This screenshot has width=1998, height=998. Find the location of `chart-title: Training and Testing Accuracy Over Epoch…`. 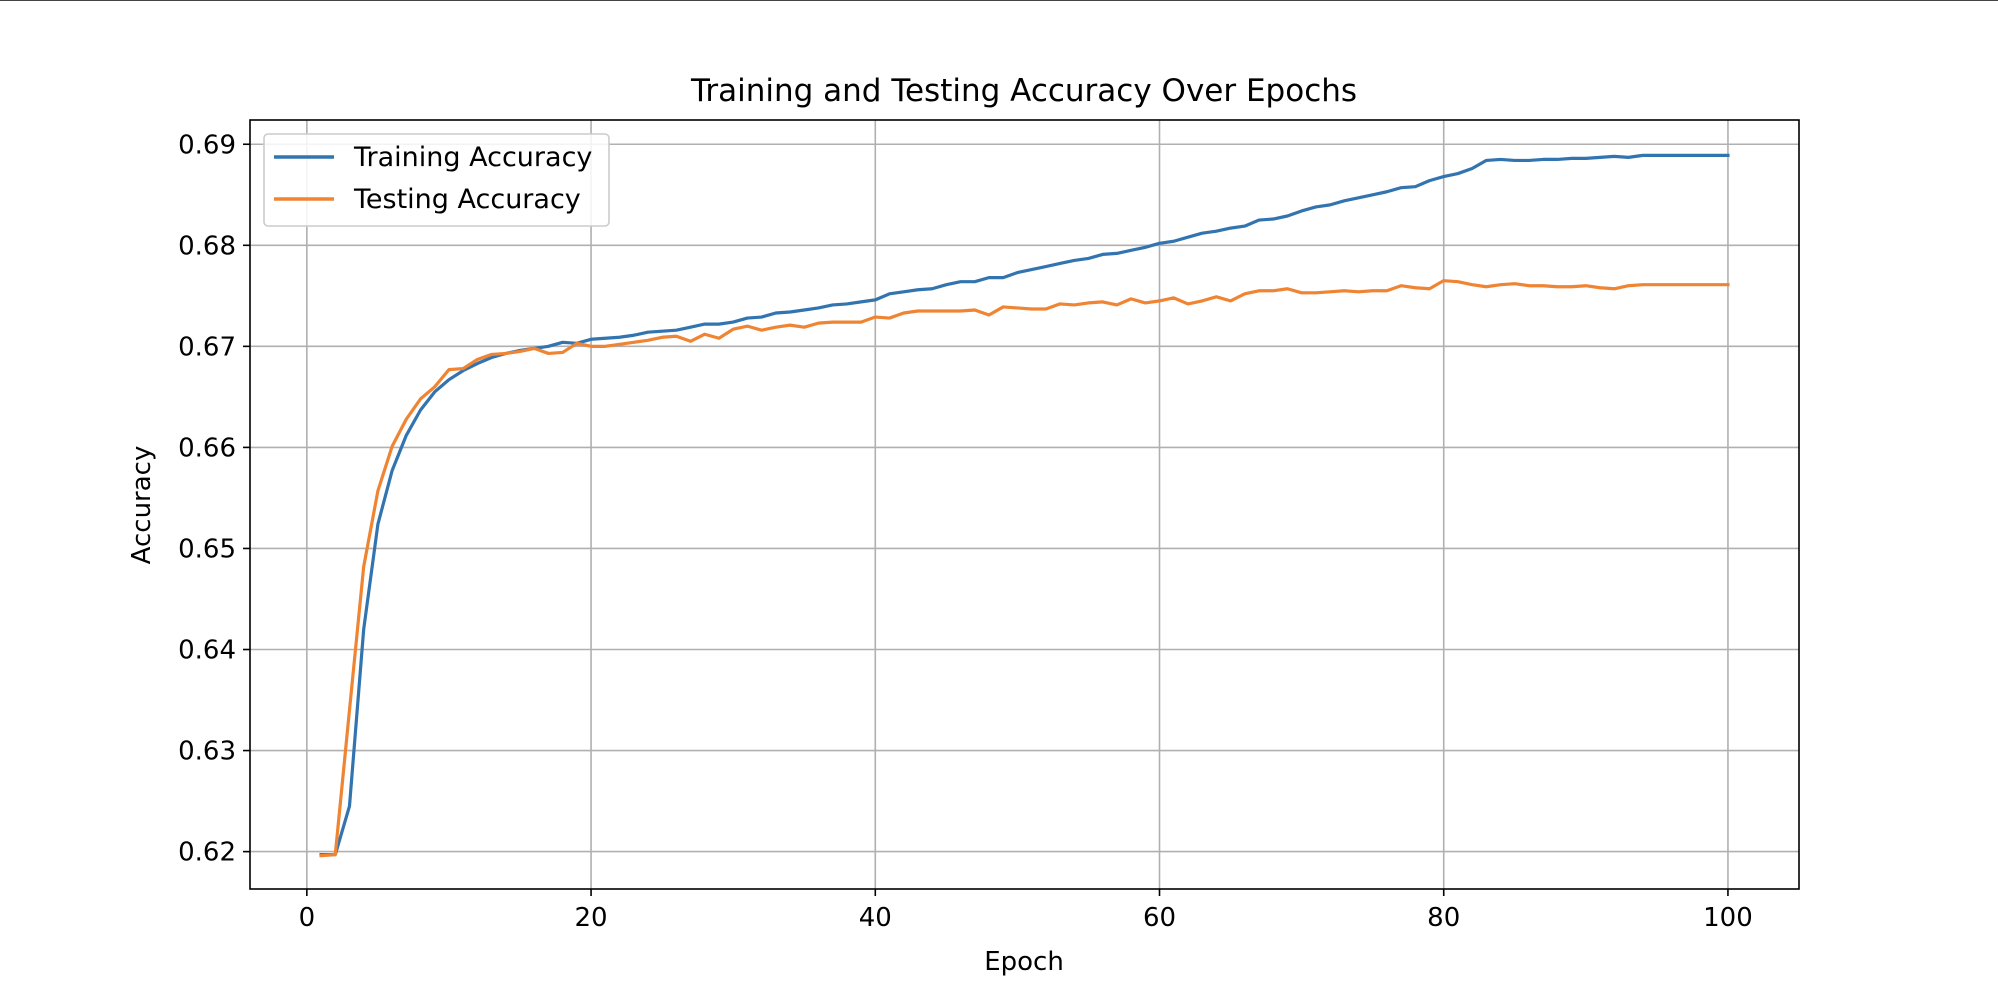

chart-title: Training and Testing Accuracy Over Epoch… is located at coordinates (1023, 91).